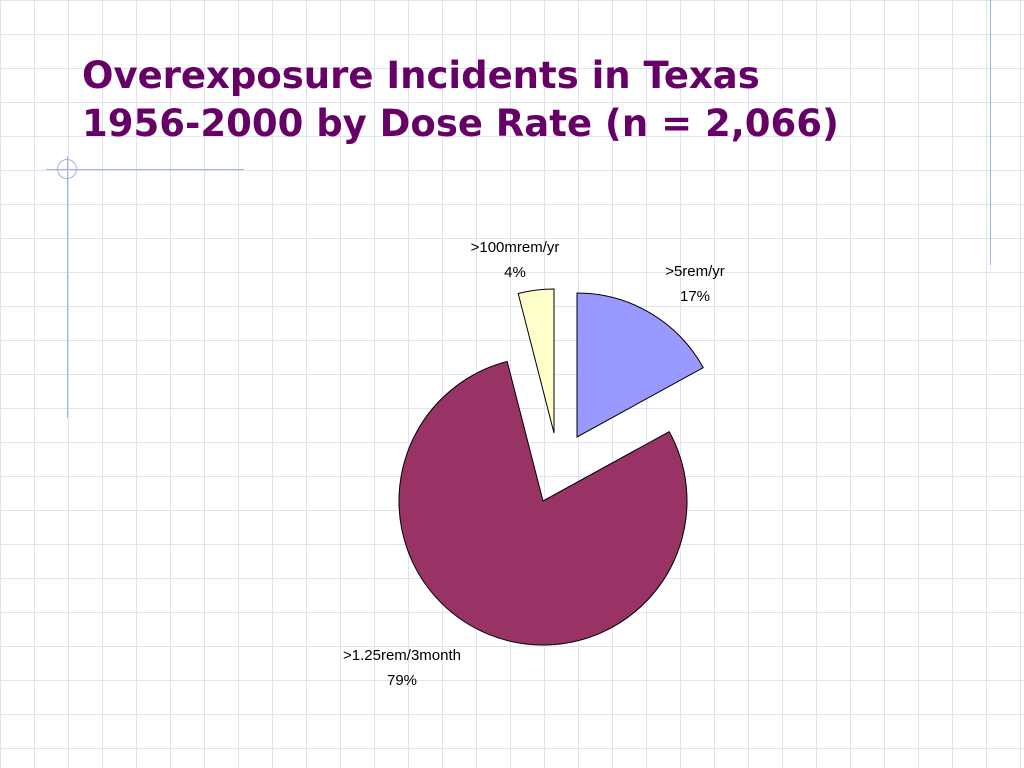 This screenshot has width=1024, height=768. What do you see at coordinates (402, 680) in the screenshot?
I see `slice-percent-2: 79%` at bounding box center [402, 680].